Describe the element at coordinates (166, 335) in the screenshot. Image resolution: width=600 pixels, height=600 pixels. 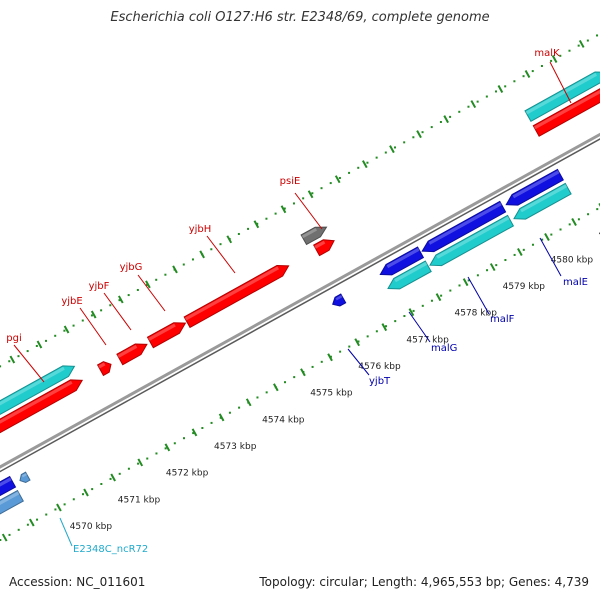
I see `gene-arrow-yjbG` at that location.